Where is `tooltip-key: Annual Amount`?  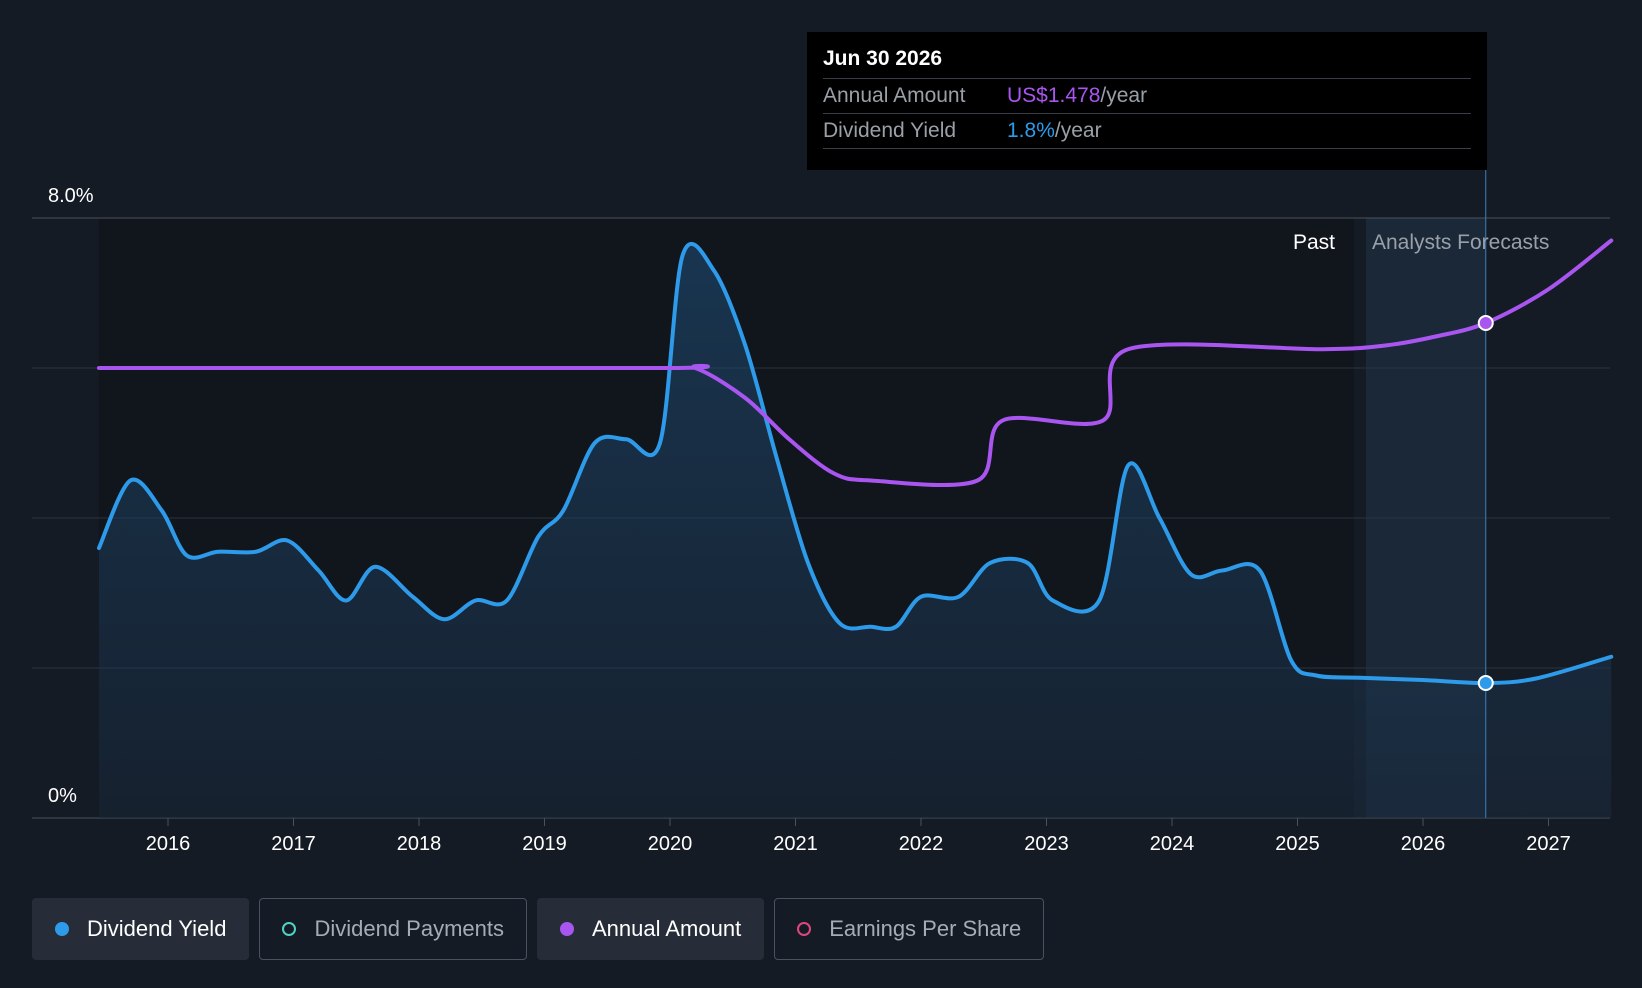
tooltip-key: Annual Amount is located at coordinates (894, 95).